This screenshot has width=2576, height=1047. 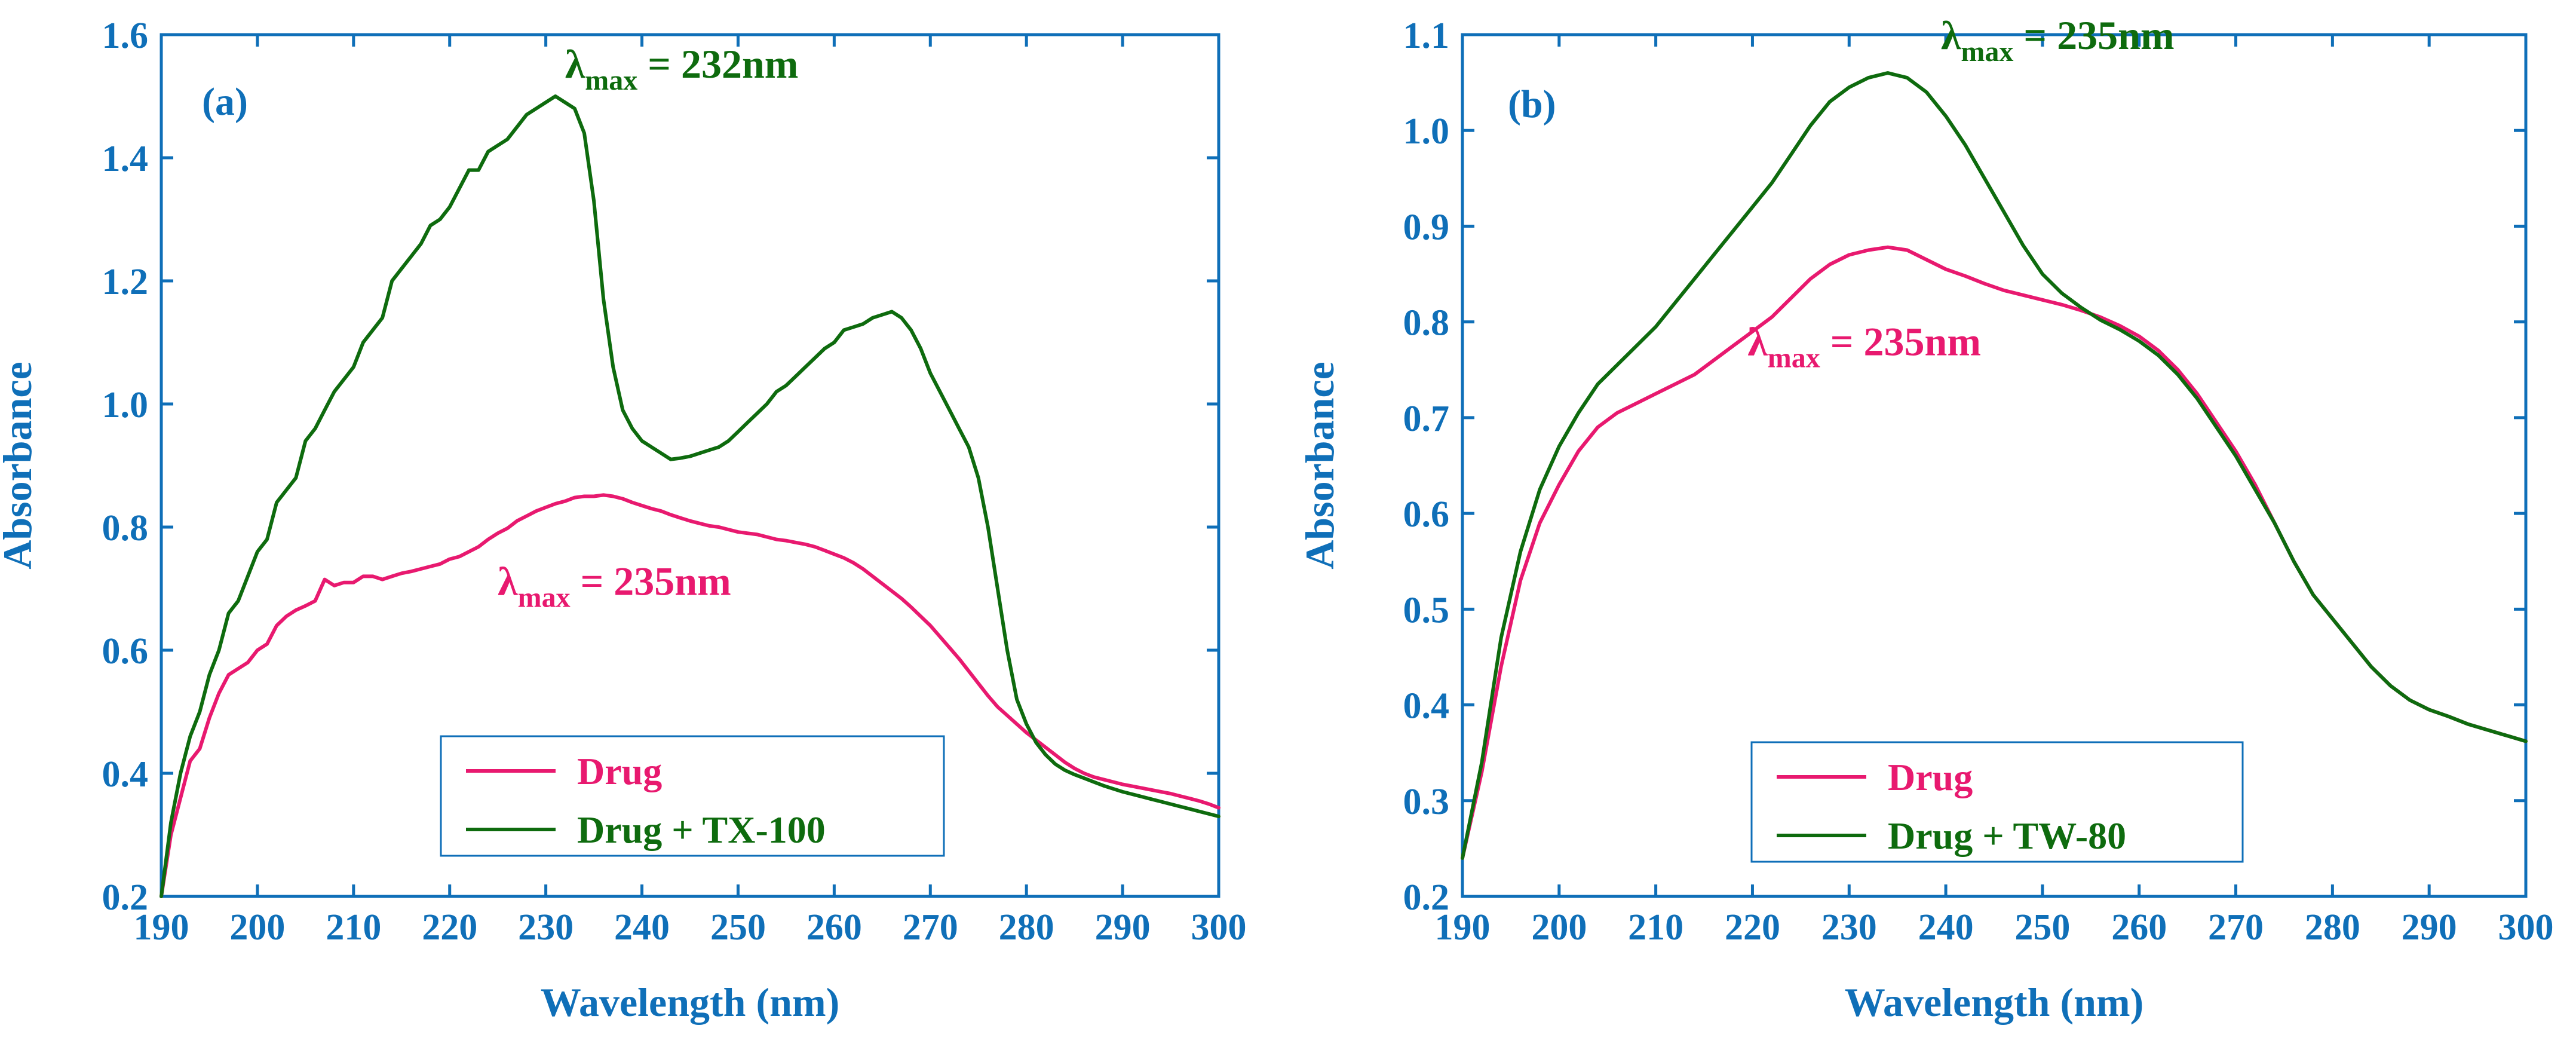 I want to click on y-tick-label: 0.9, so click(x=1427, y=227).